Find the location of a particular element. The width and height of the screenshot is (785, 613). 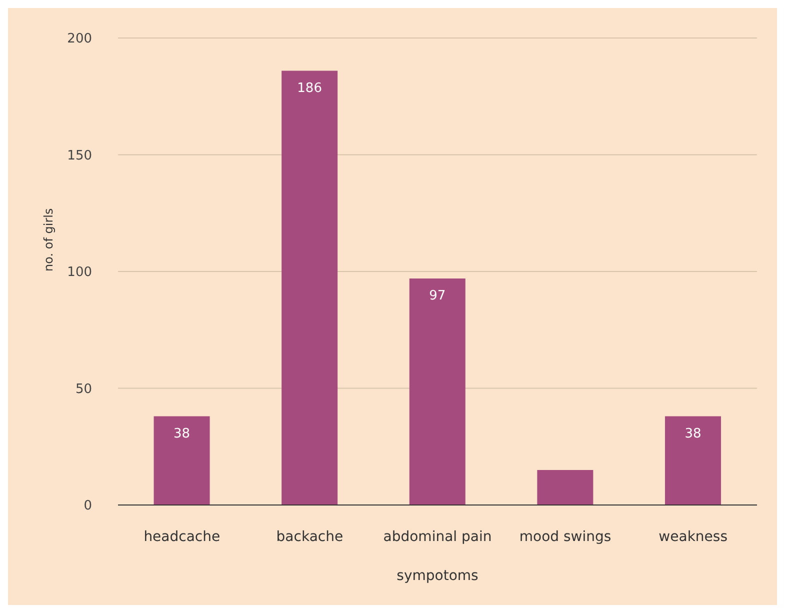

y-tick-label: 0 is located at coordinates (88, 506).